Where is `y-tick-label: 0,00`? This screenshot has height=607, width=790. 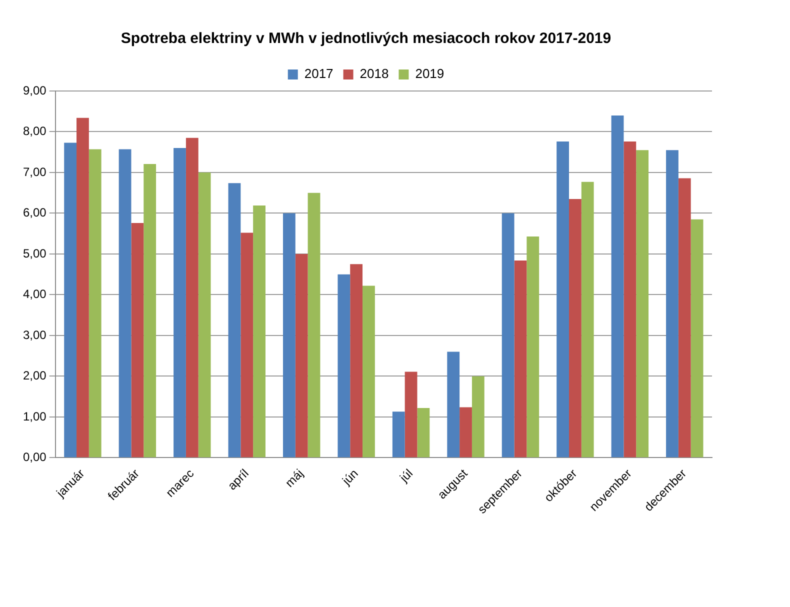 y-tick-label: 0,00 is located at coordinates (34, 457).